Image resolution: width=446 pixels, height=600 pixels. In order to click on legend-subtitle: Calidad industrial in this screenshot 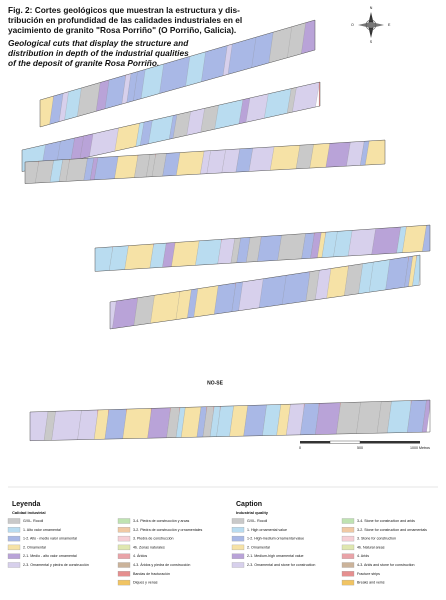, I will do `click(29, 512)`.